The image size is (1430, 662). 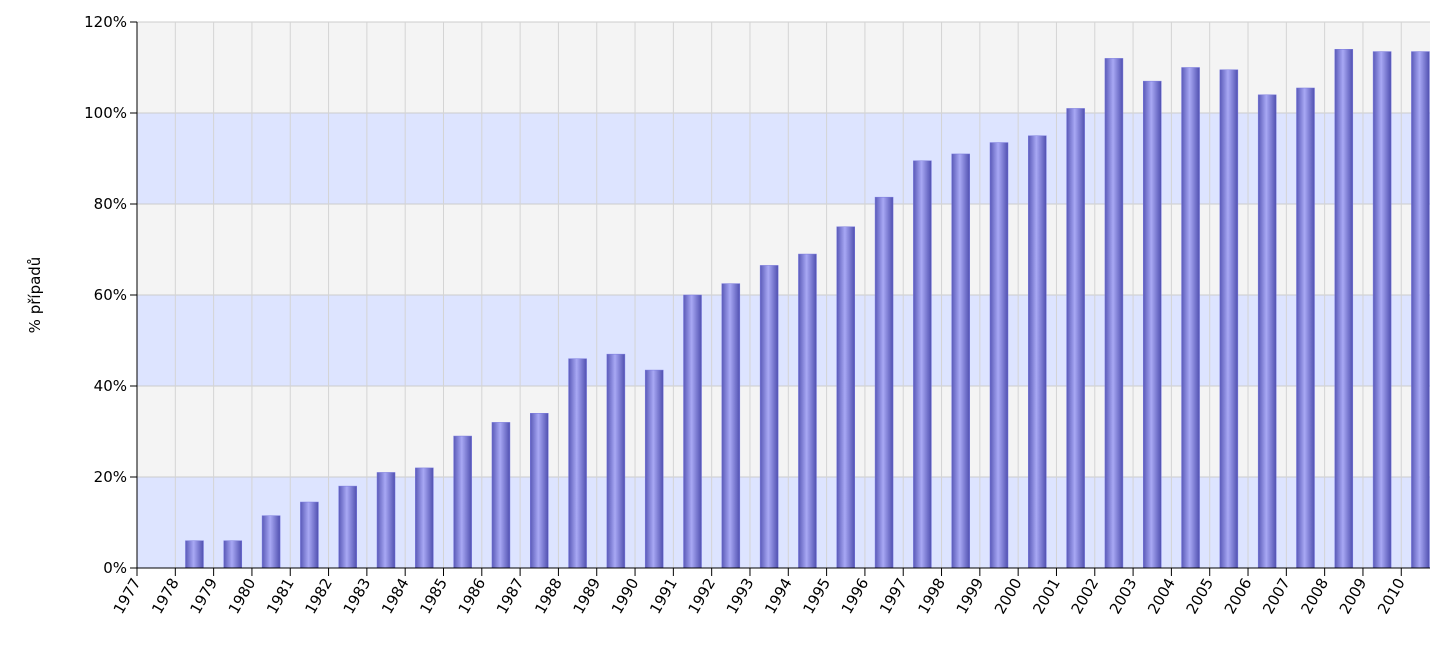 I want to click on x-tick-label: 1982, so click(x=318, y=596).